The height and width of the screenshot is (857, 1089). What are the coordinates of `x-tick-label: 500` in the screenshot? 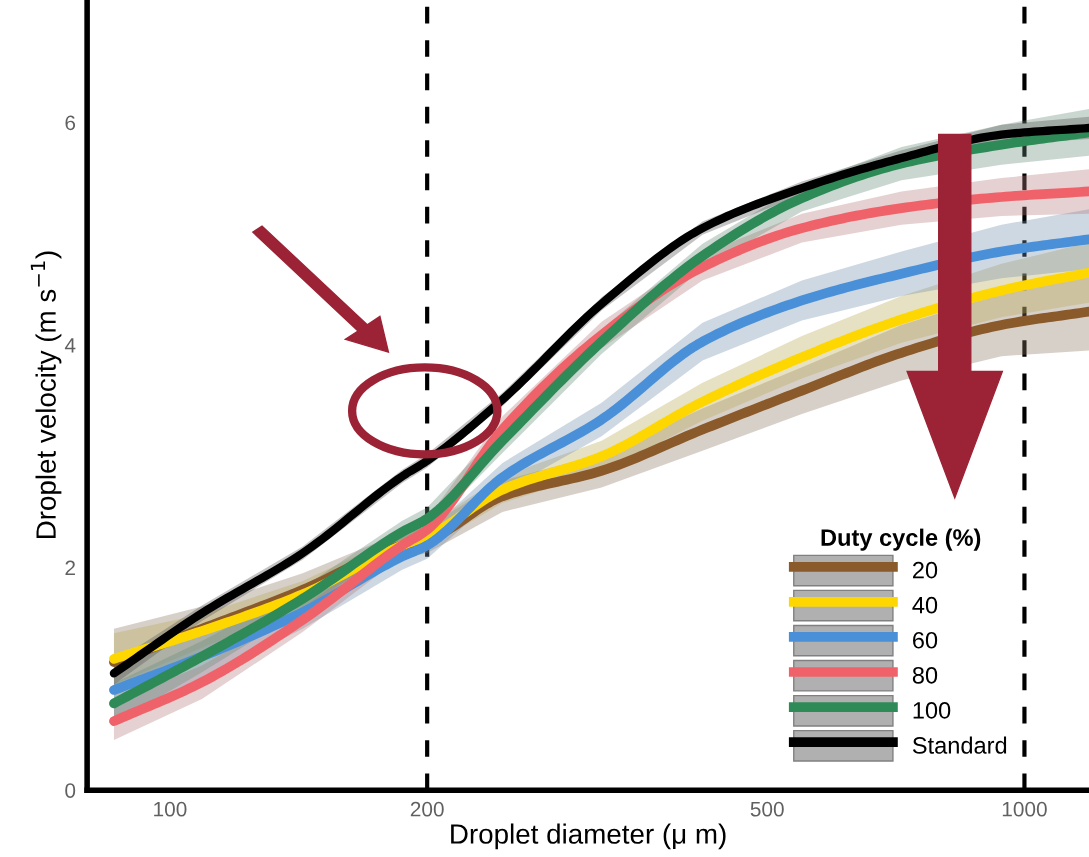 It's located at (767, 809).